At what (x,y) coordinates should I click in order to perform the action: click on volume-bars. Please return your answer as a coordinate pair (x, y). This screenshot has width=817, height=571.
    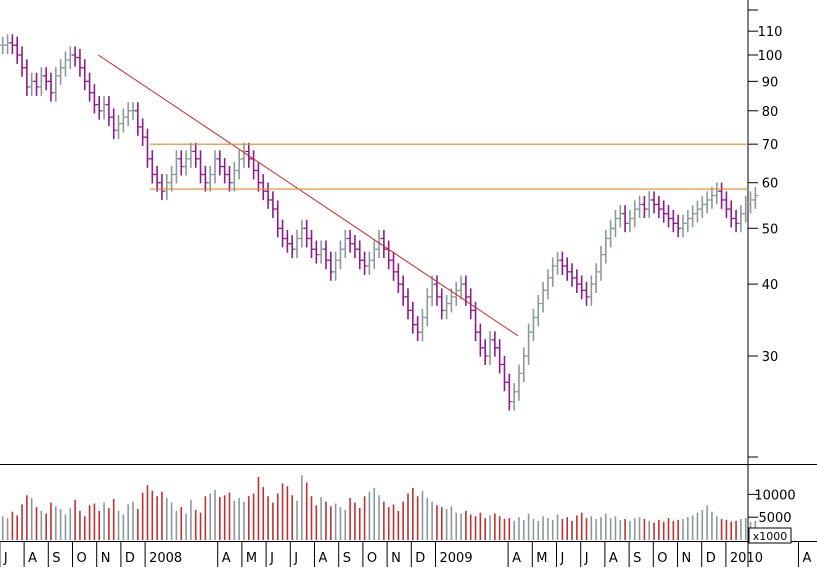
    Looking at the image, I should click on (379, 507).